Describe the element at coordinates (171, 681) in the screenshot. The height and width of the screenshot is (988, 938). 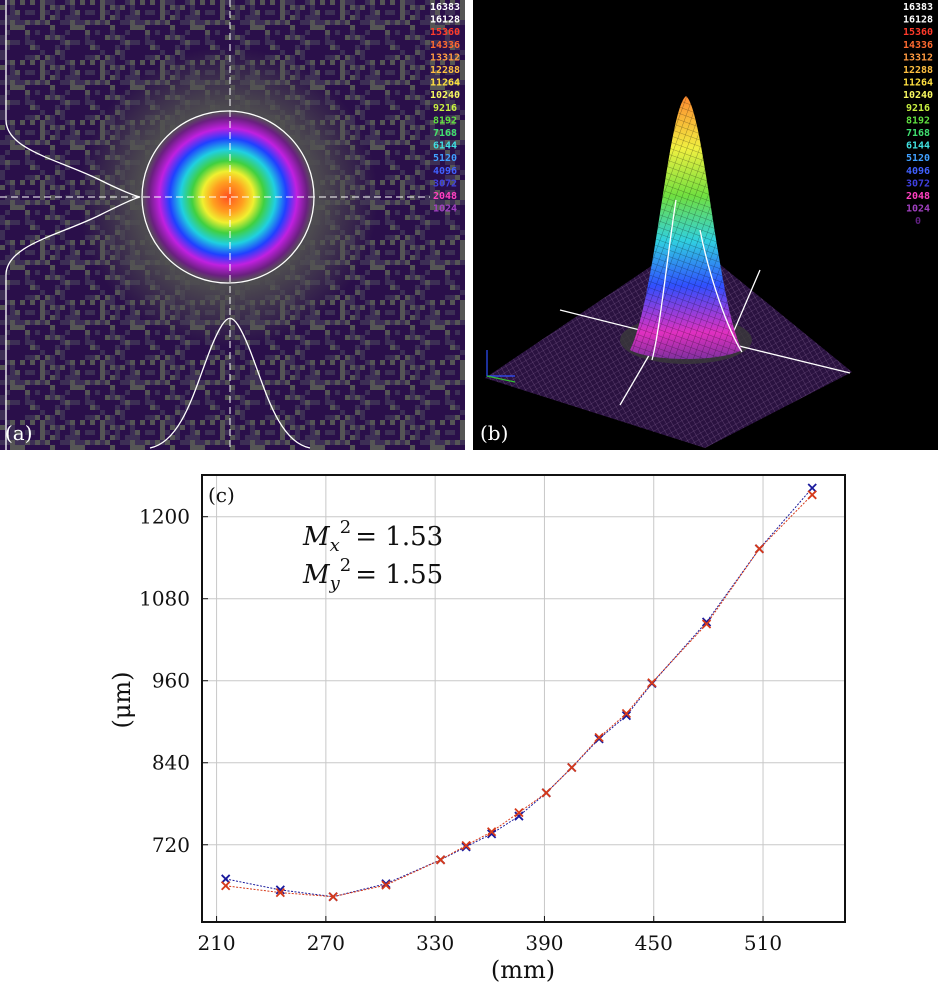
I see `y-tick-label: 960` at that location.